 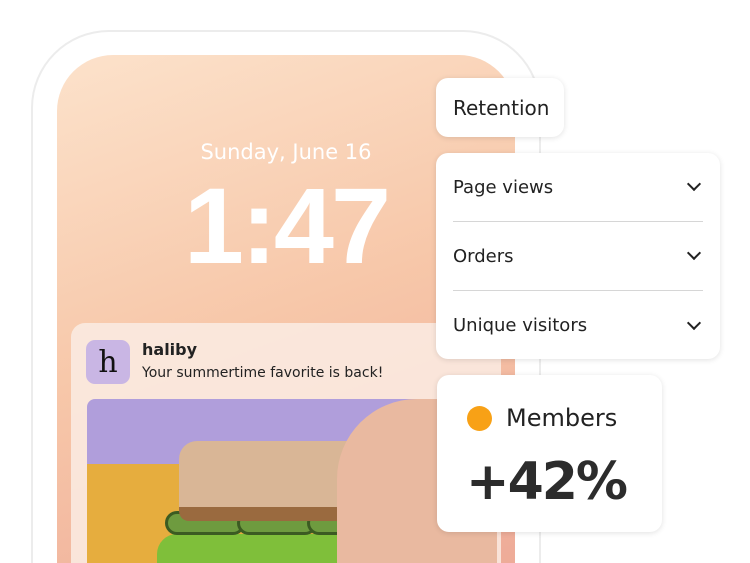 What do you see at coordinates (108, 362) in the screenshot?
I see `haliby-app-icon: h` at bounding box center [108, 362].